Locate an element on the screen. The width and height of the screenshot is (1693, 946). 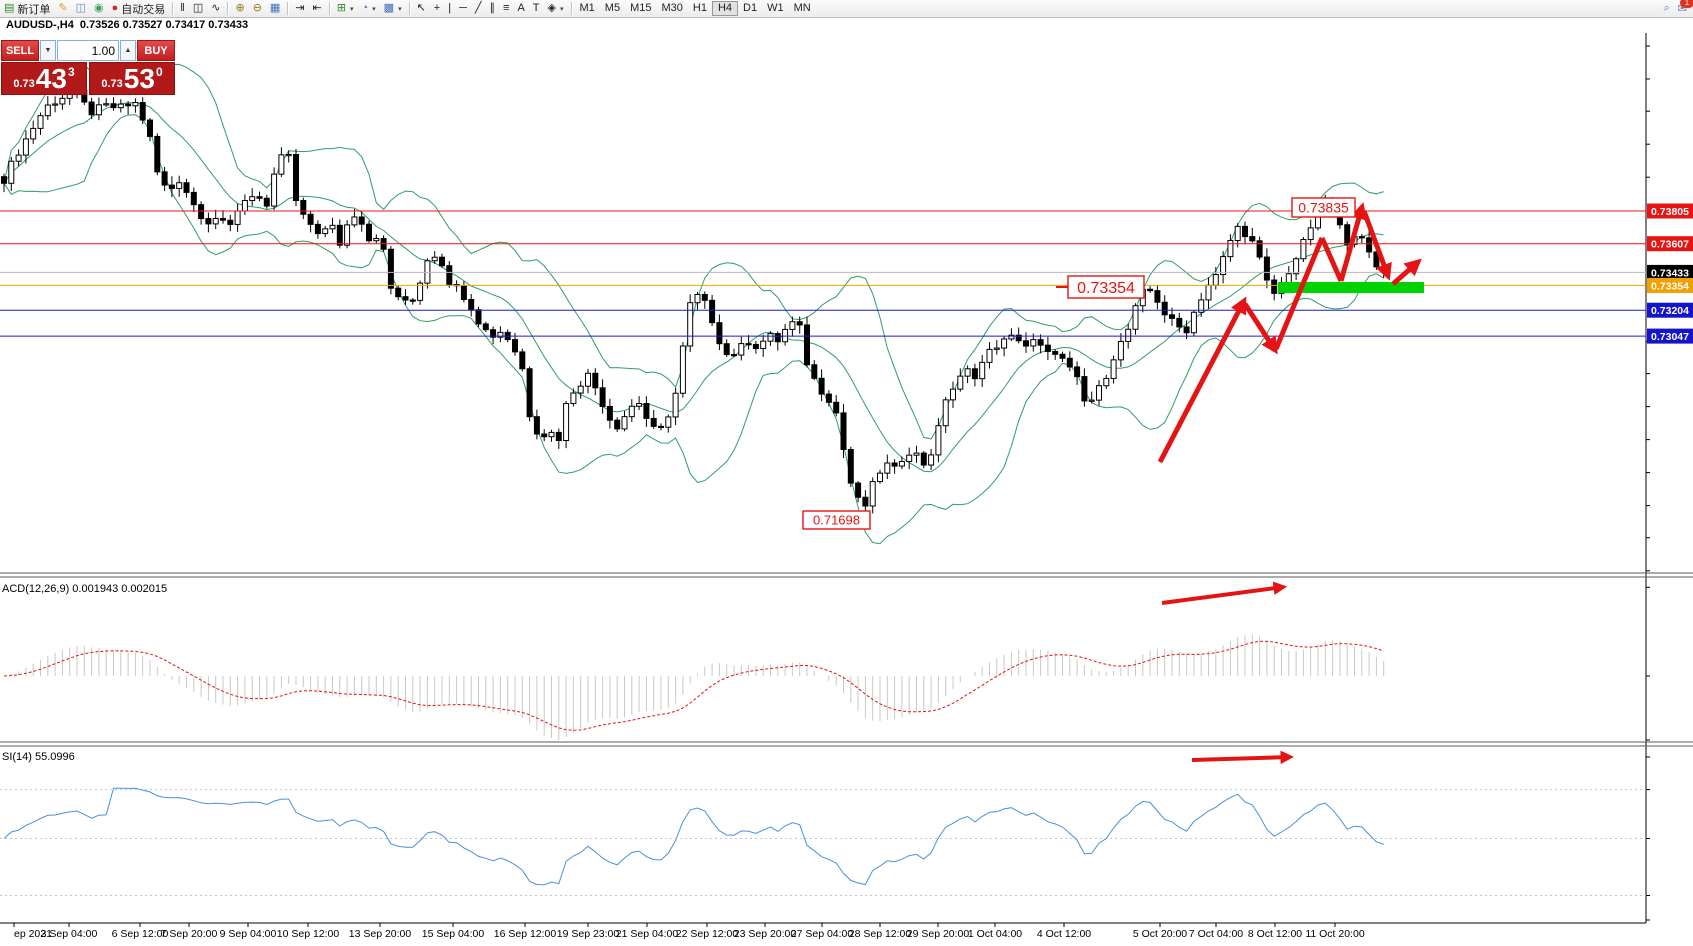
crosshair-icon: + is located at coordinates (437, 8).